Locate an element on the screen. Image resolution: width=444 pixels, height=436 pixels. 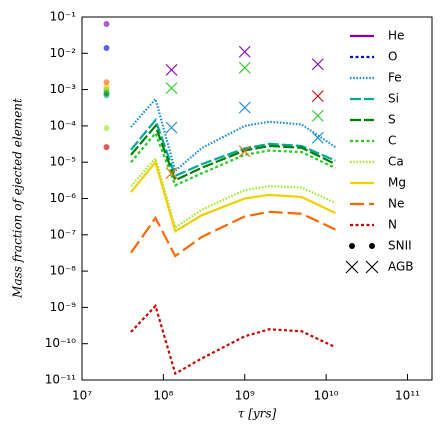
legend-label: S is located at coordinates (392, 120).